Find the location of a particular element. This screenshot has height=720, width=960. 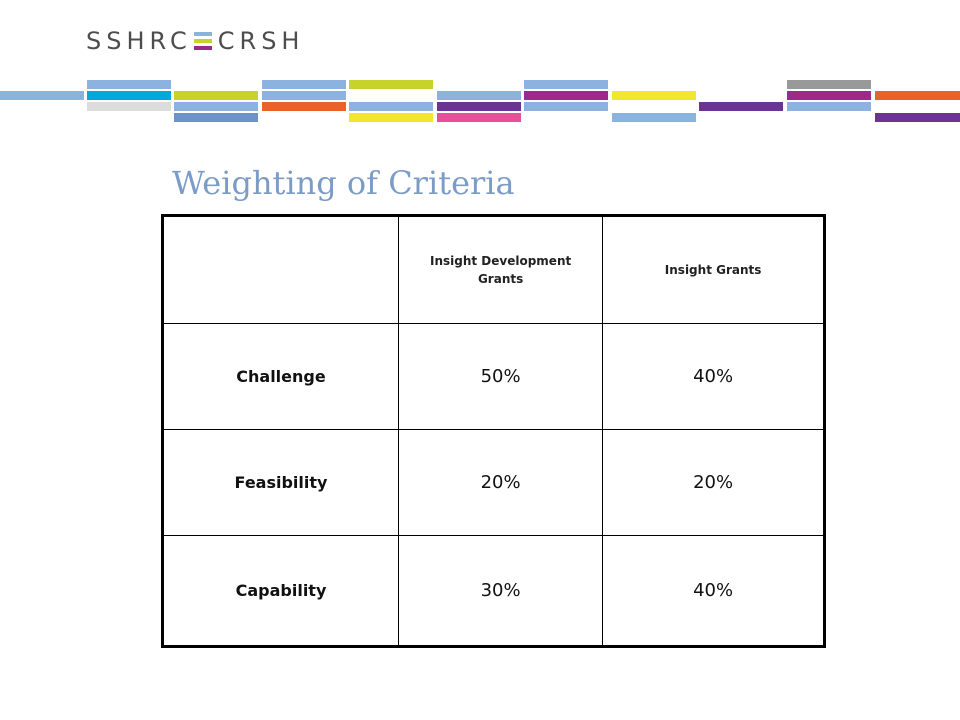

criterion-label: Capability is located at coordinates (280, 591).